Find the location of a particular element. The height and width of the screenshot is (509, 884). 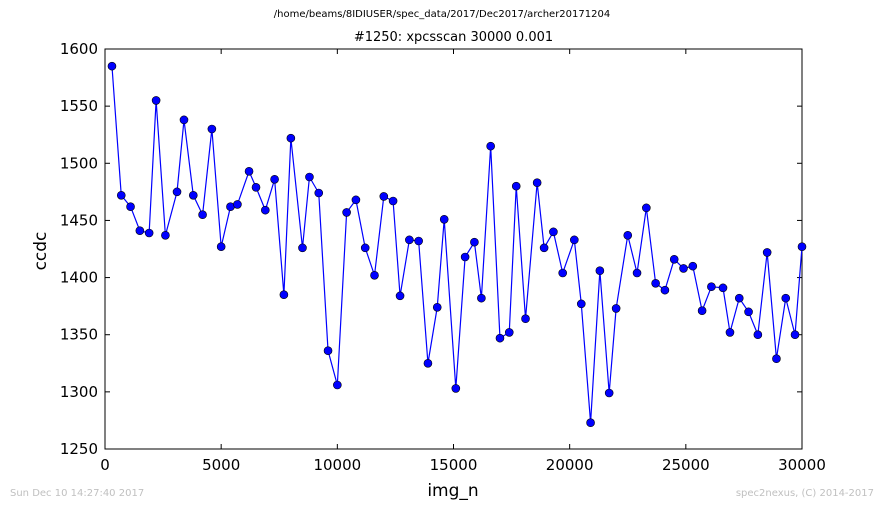

x-tick-label: 5000 is located at coordinates (221, 465).